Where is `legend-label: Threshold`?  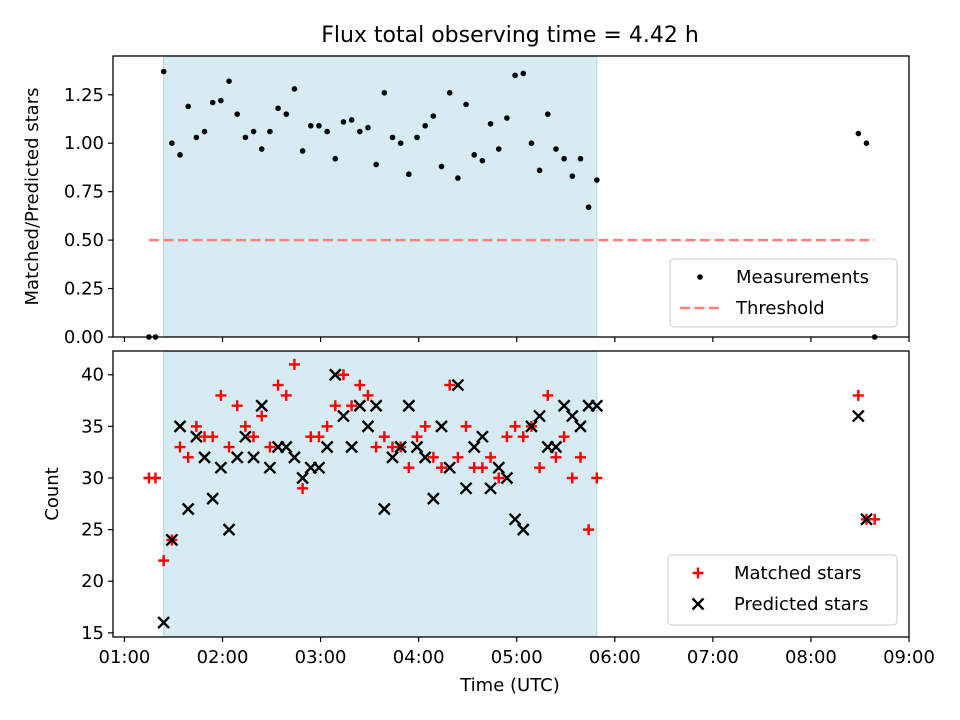
legend-label: Threshold is located at coordinates (780, 308).